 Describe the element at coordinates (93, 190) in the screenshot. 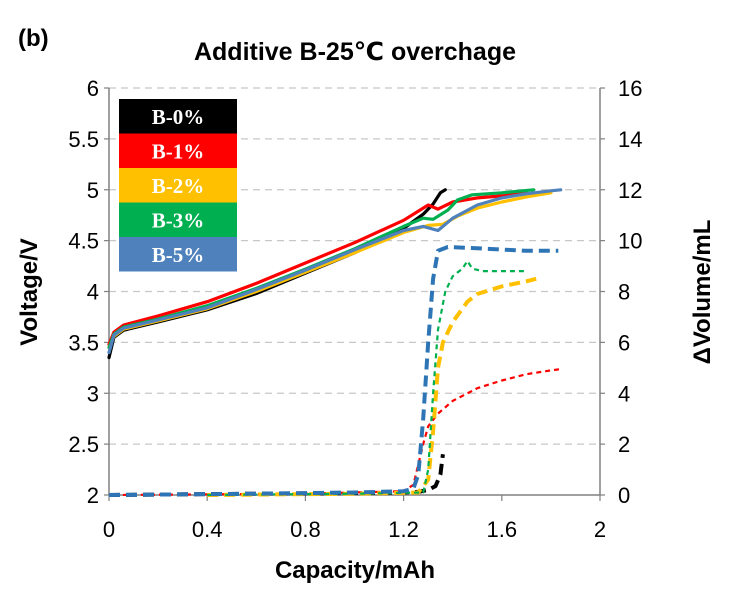

I see `y-tick-label: 5` at that location.